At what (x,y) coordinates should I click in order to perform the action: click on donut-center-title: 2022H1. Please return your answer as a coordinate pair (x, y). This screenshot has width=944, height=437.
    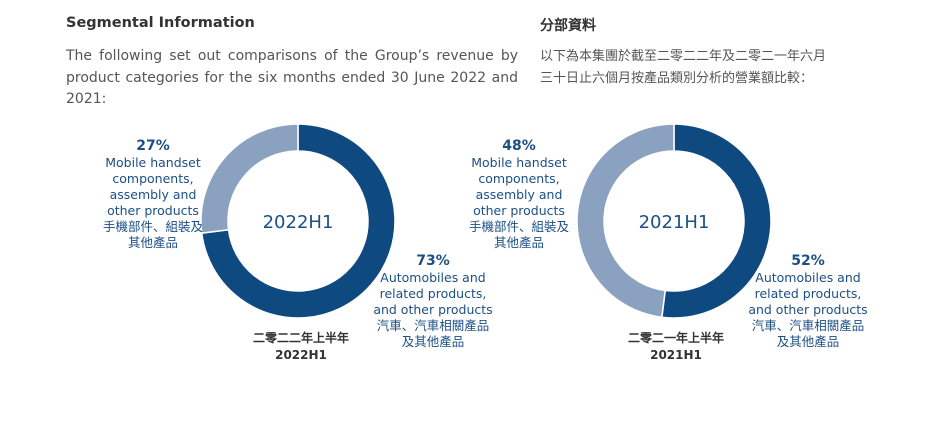
    Looking at the image, I should click on (298, 222).